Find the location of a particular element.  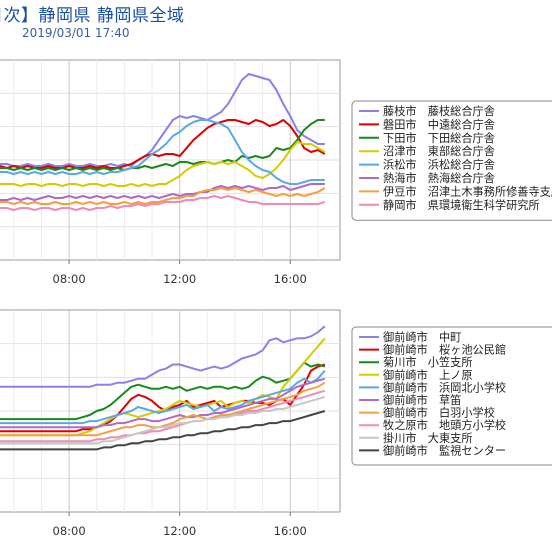

legend-entry-2: 磐田市 中遠総合庁舎 is located at coordinates (439, 124).